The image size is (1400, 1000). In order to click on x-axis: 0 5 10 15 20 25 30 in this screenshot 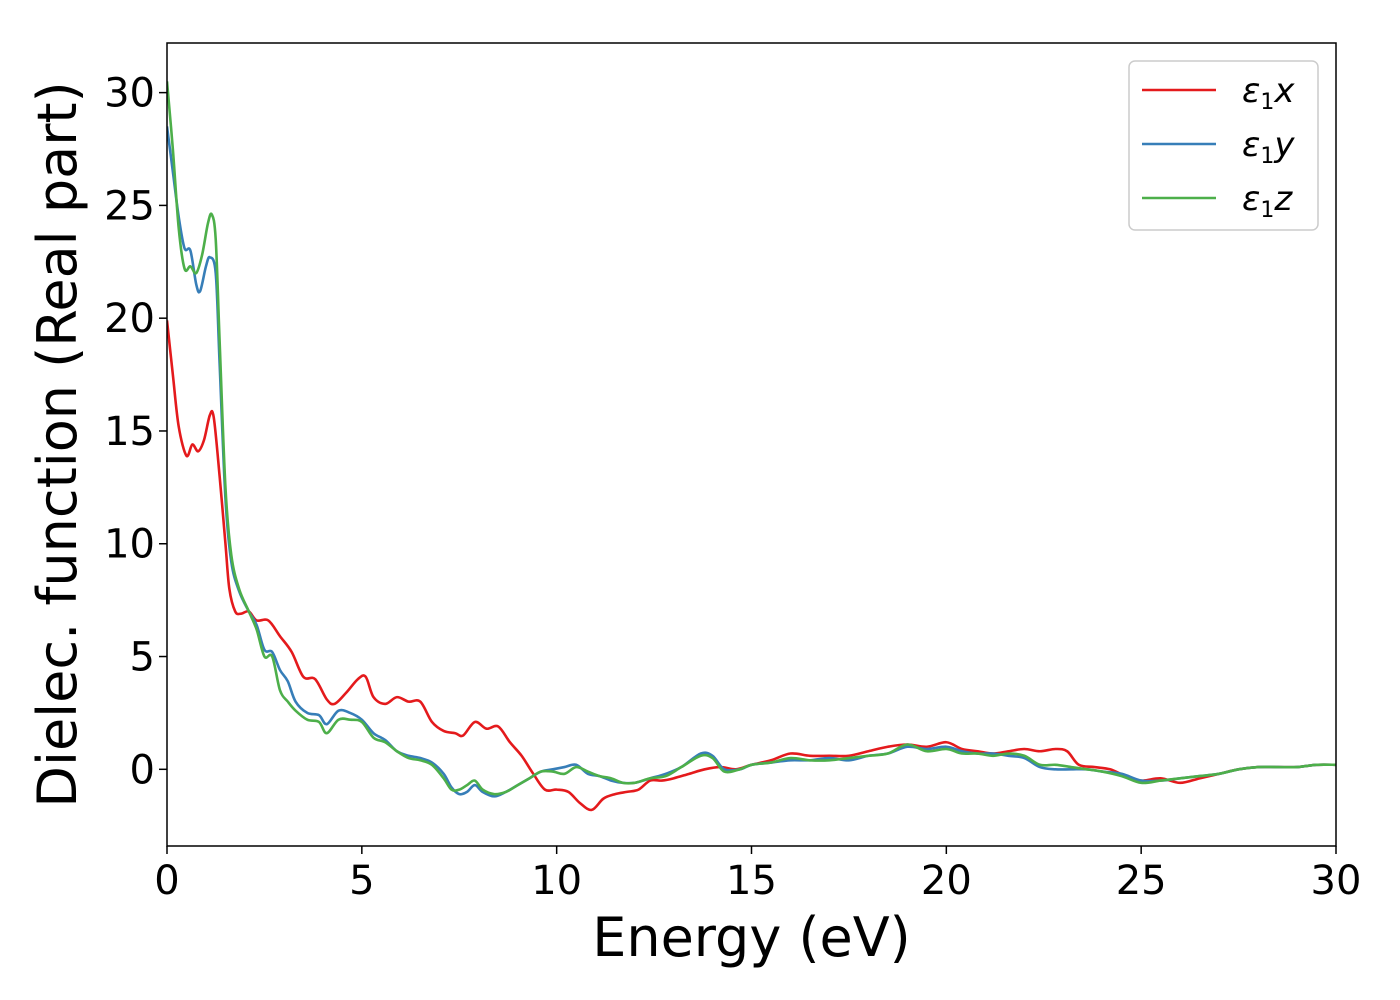, I will do `click(757, 875)`.